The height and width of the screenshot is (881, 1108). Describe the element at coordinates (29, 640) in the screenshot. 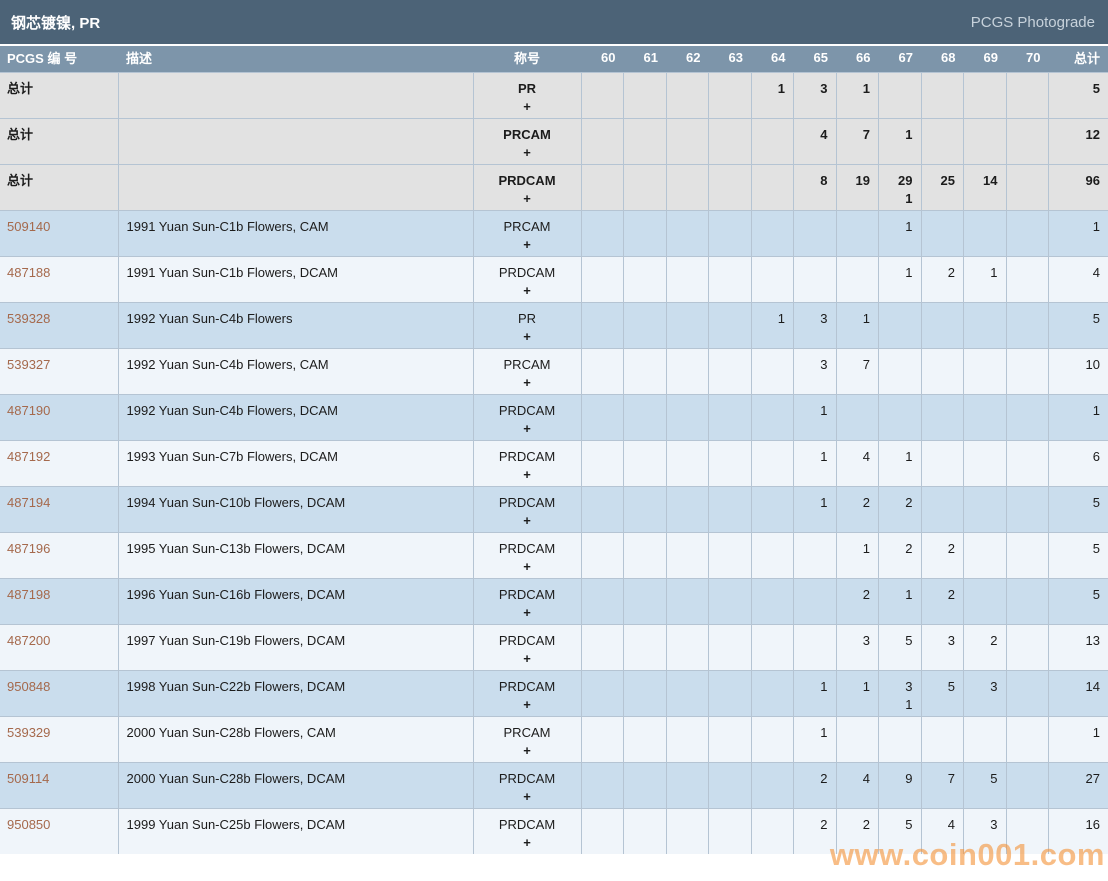

I see `pcgs-number-link: 487200` at that location.